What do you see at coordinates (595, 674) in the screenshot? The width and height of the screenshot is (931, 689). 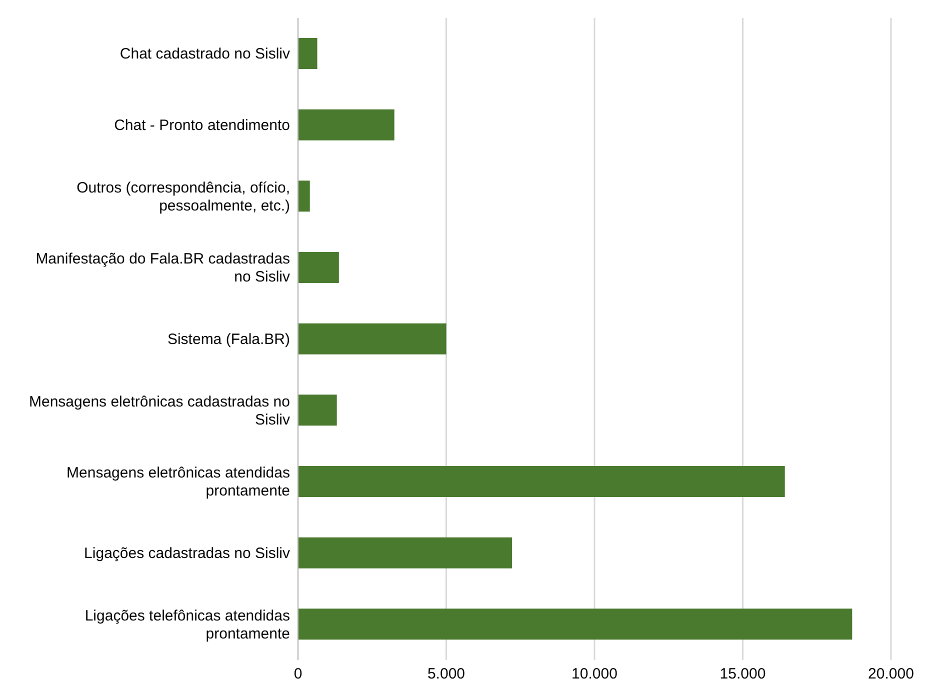 I see `x-tick-label: 10.000` at bounding box center [595, 674].